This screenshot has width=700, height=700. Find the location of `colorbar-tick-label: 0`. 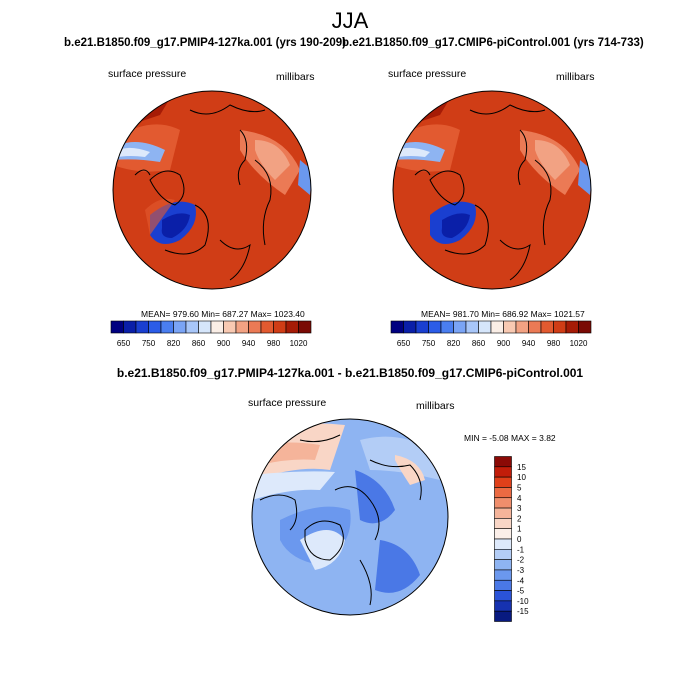

colorbar-tick-label: 0 is located at coordinates (519, 539).